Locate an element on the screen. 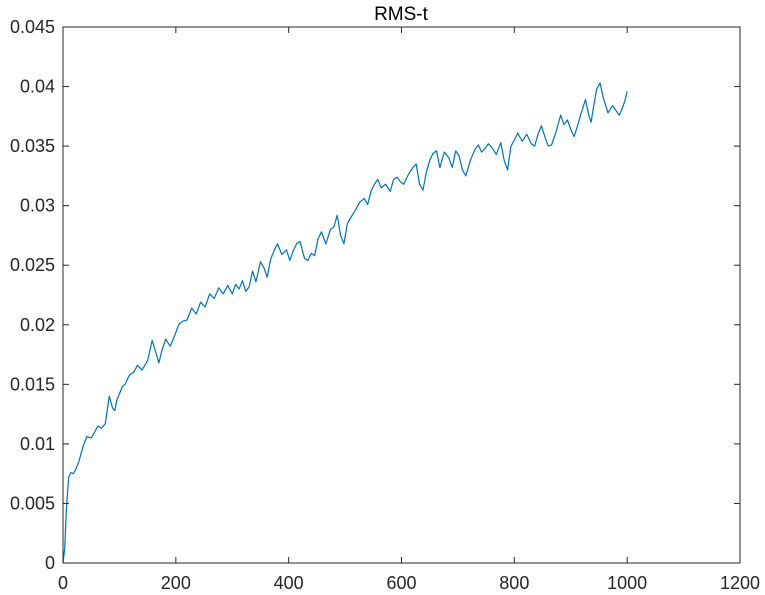  y-tick-label: 0.015 is located at coordinates (32, 384).